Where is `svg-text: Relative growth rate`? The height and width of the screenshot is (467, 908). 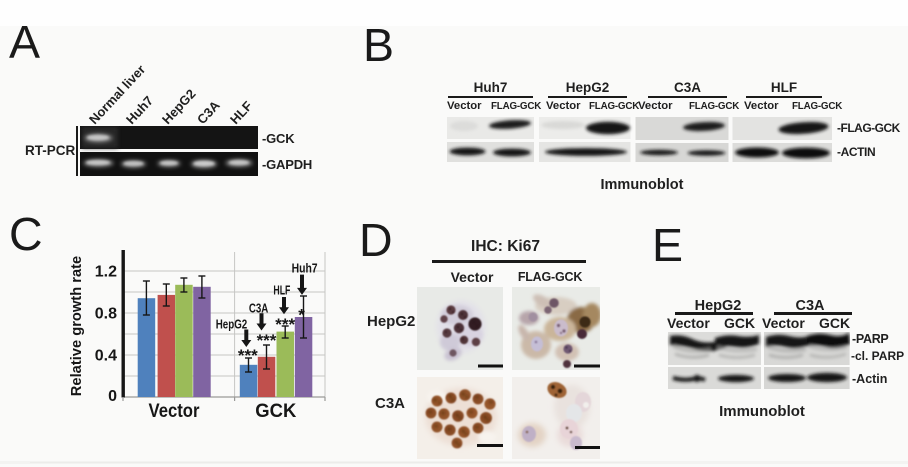
svg-text: Relative growth rate is located at coordinates (77, 326).